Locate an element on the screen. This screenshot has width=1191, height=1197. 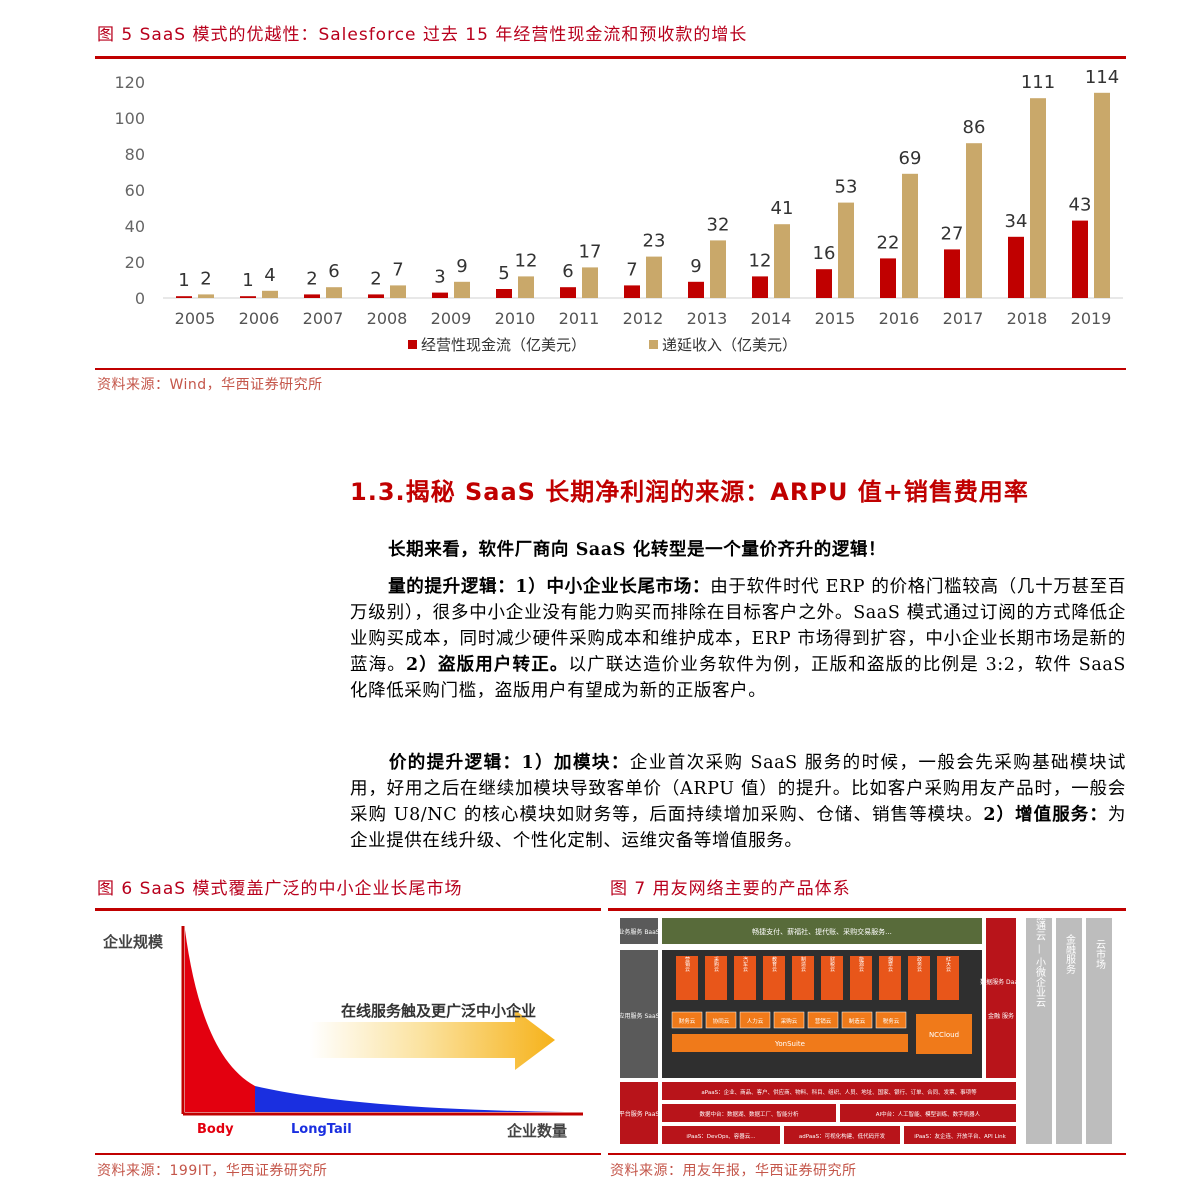
module-tile is located at coordinates (789, 1020).